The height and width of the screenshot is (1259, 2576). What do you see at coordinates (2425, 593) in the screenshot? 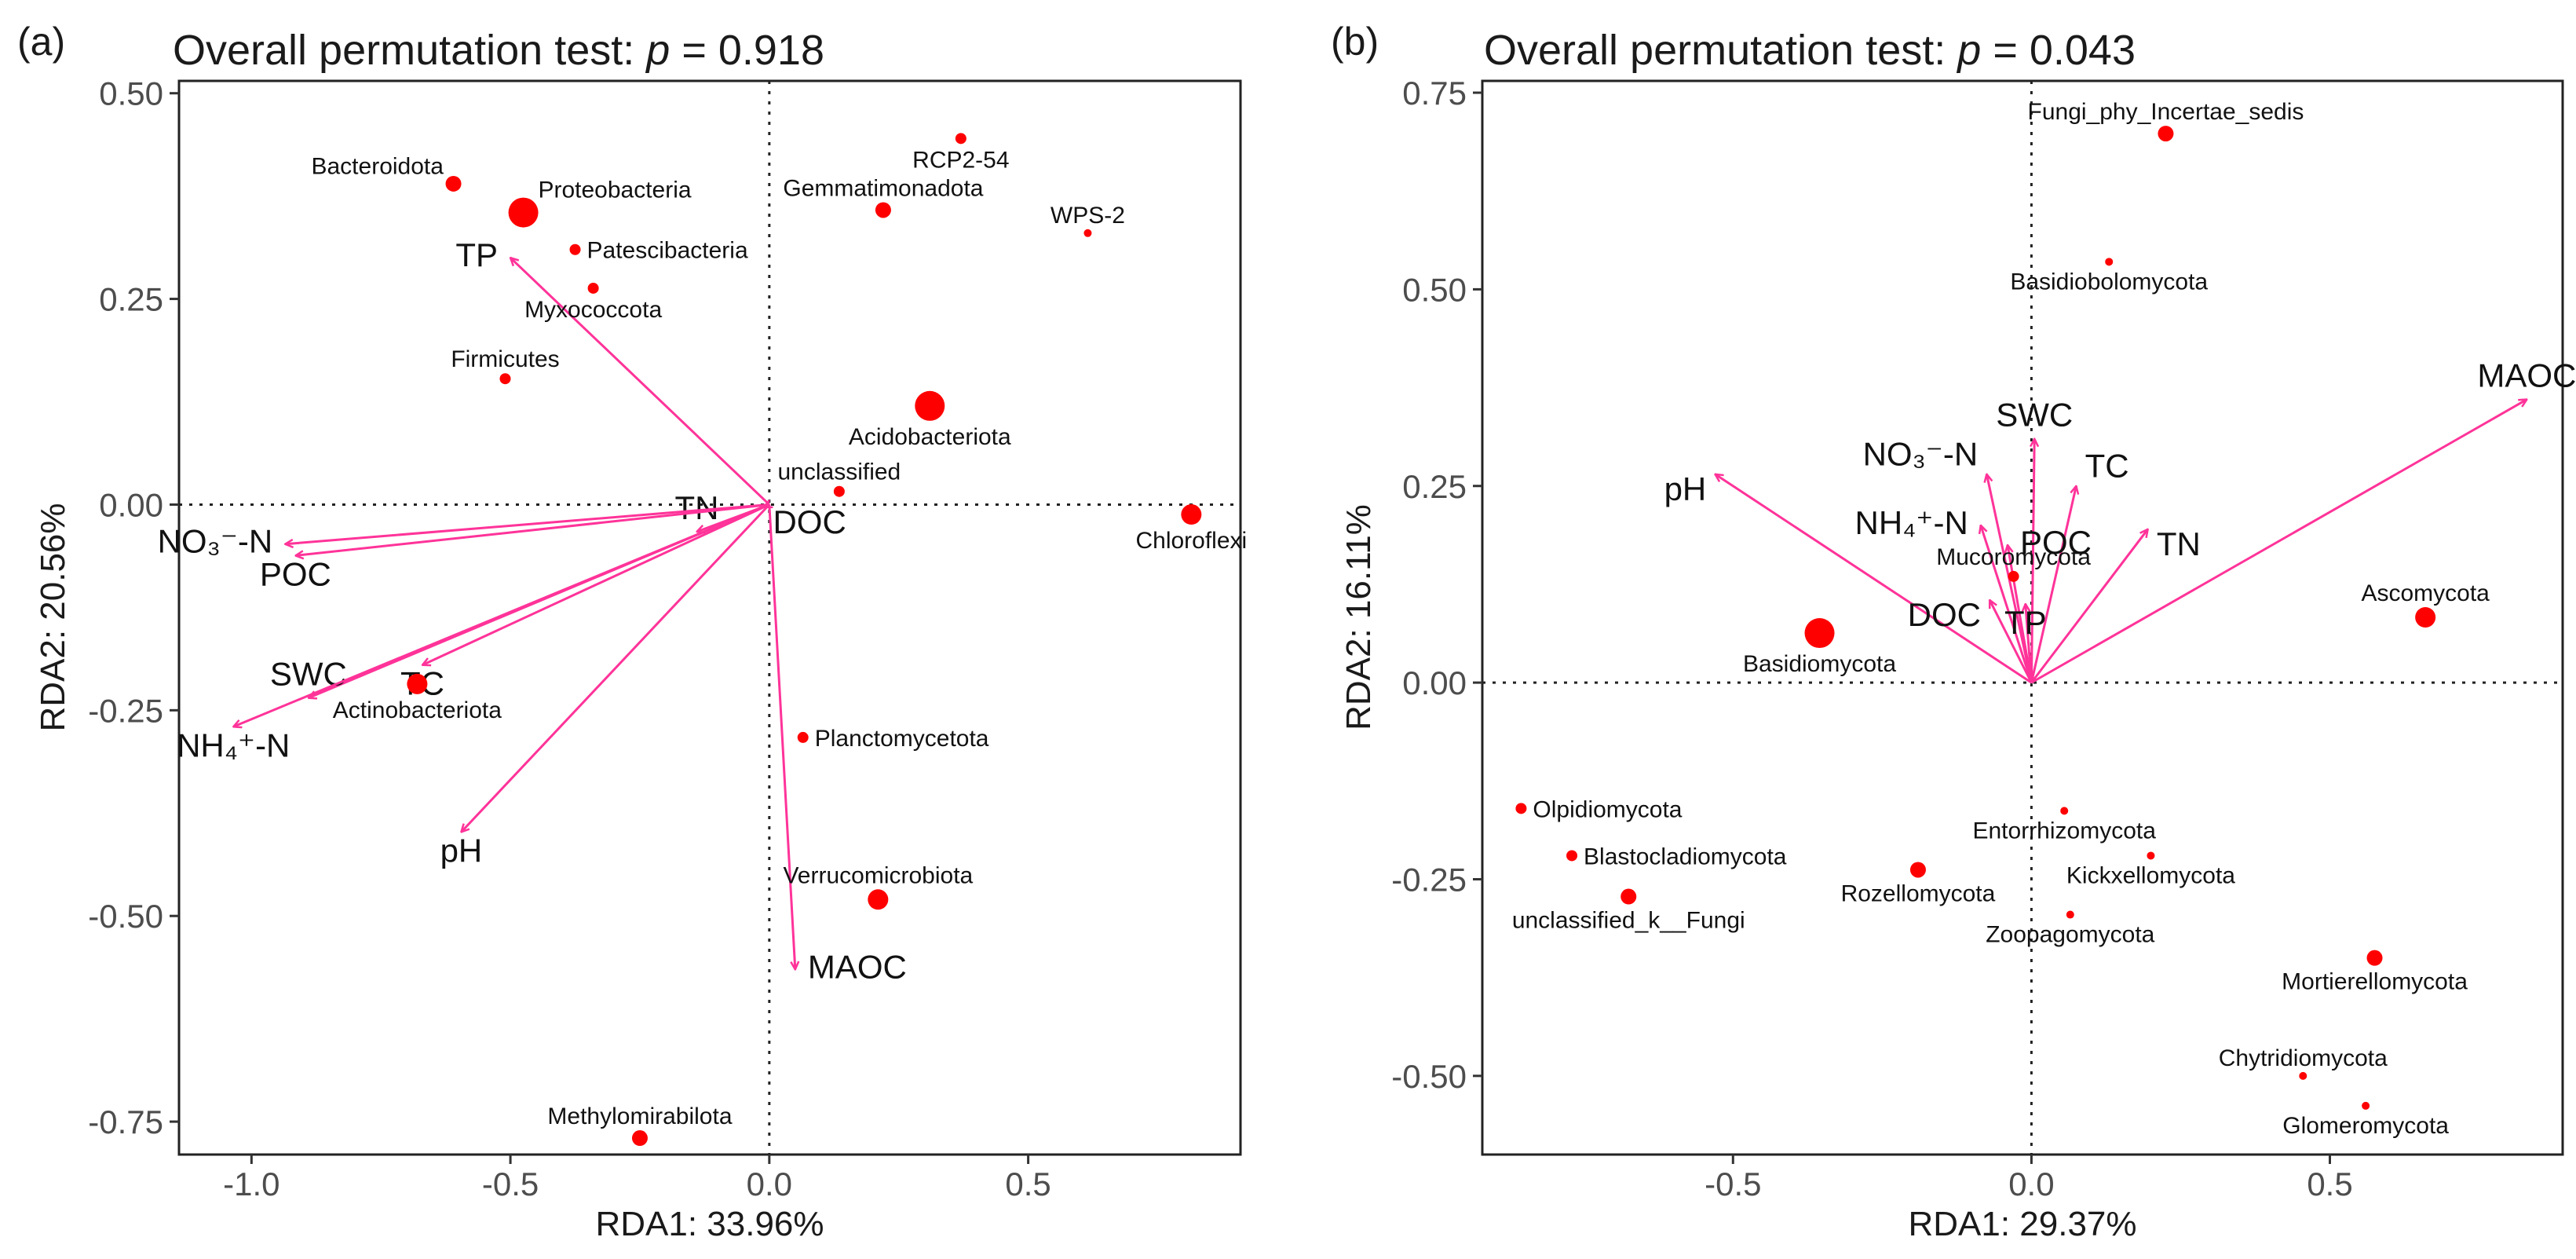
I see `species-label: Ascomycota` at bounding box center [2425, 593].